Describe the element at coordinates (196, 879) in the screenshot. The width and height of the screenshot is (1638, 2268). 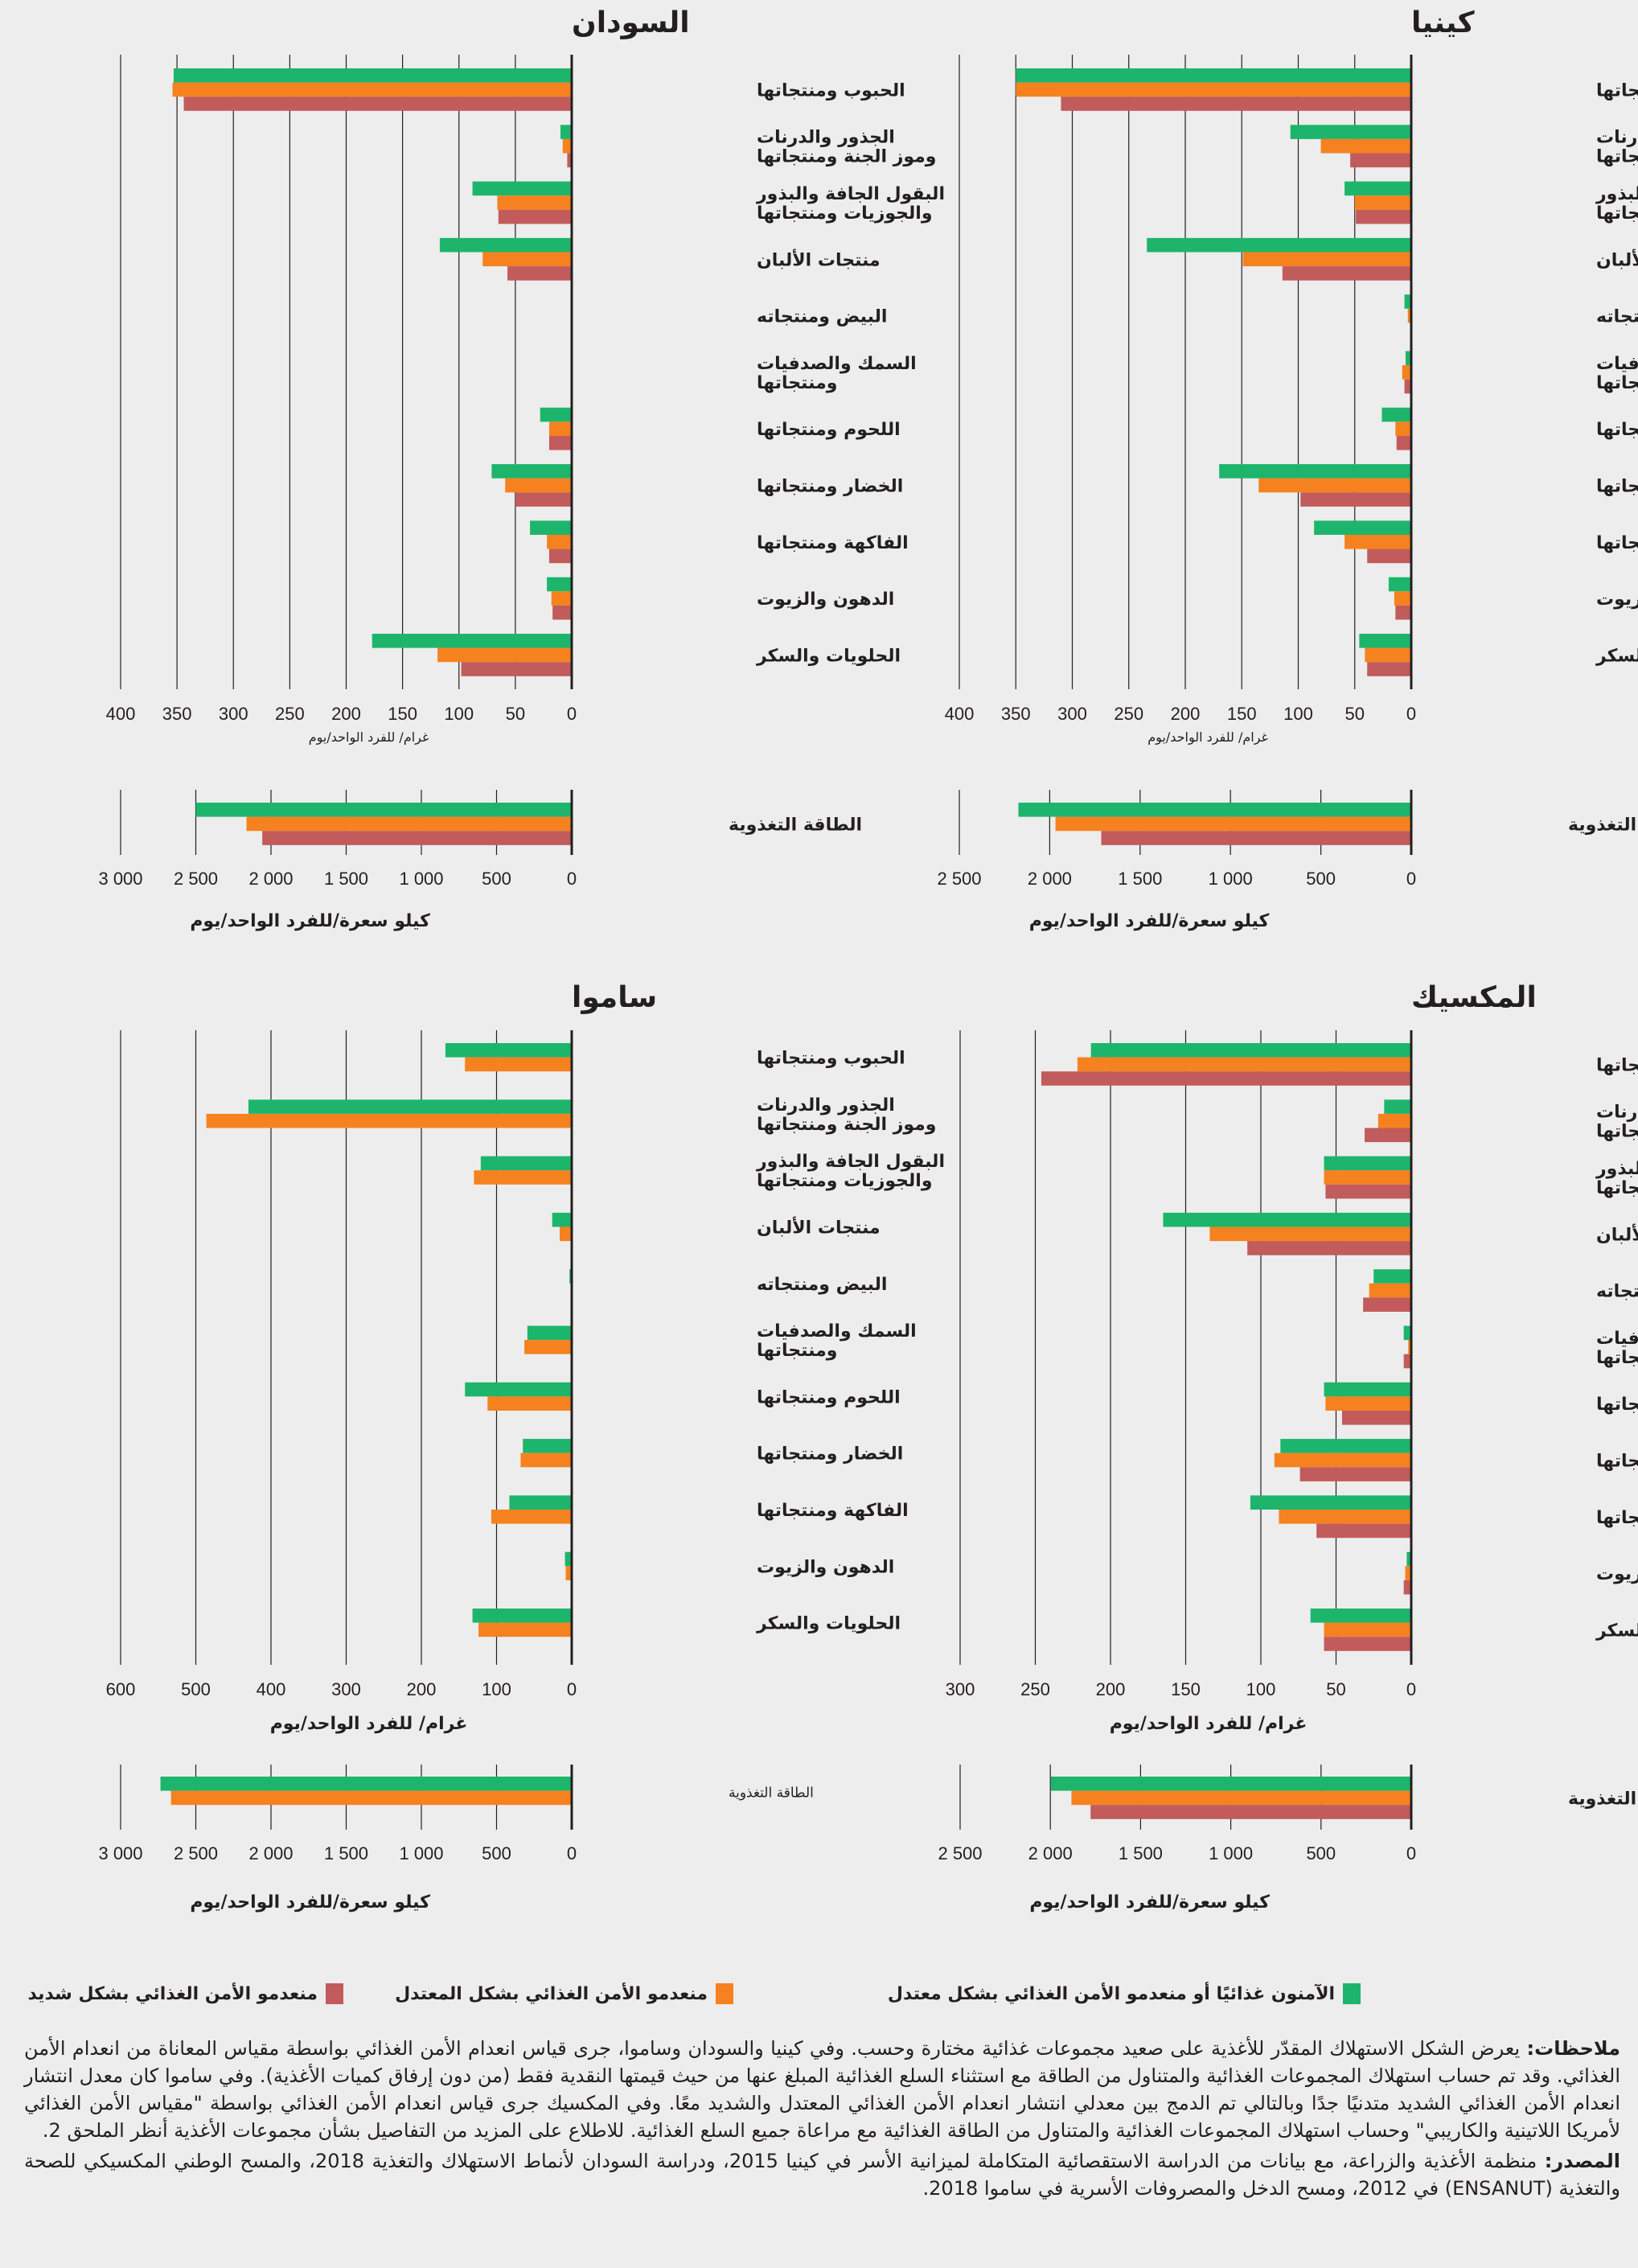
I see `energy-tick-label: 2 500` at that location.